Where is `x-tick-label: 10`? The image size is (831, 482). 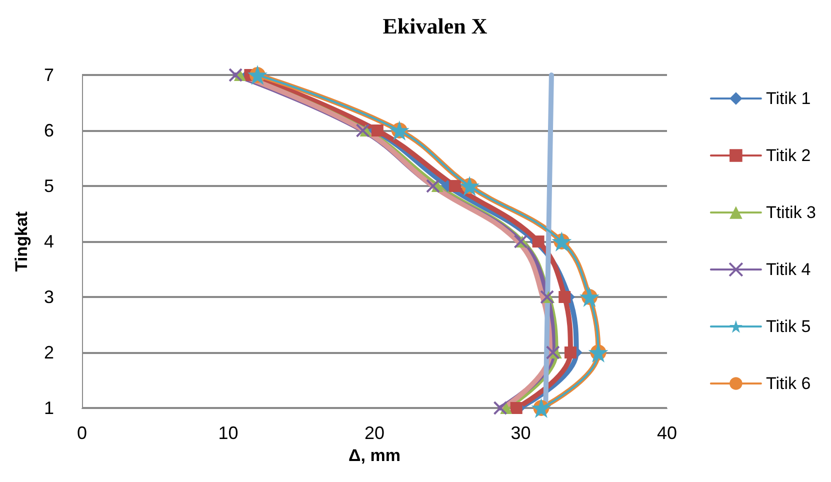
x-tick-label: 10 is located at coordinates (228, 433).